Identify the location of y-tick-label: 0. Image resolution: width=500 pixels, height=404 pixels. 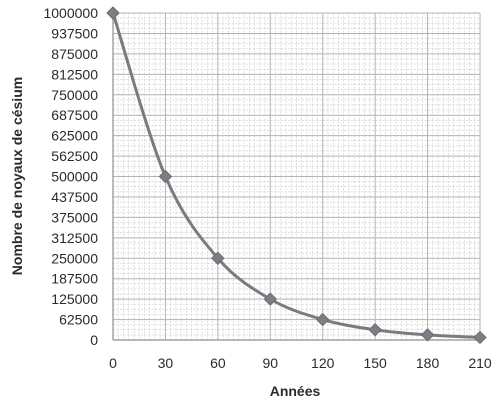
(94, 340).